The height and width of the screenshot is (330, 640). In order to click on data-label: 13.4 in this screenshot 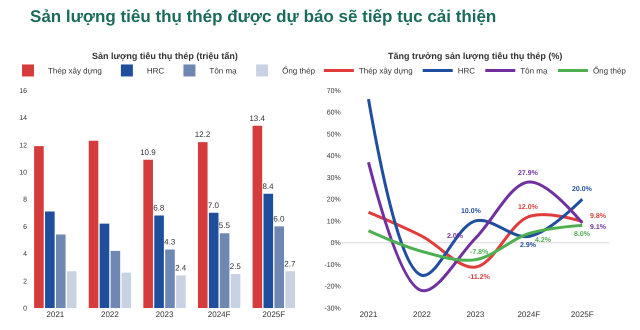, I will do `click(257, 118)`.